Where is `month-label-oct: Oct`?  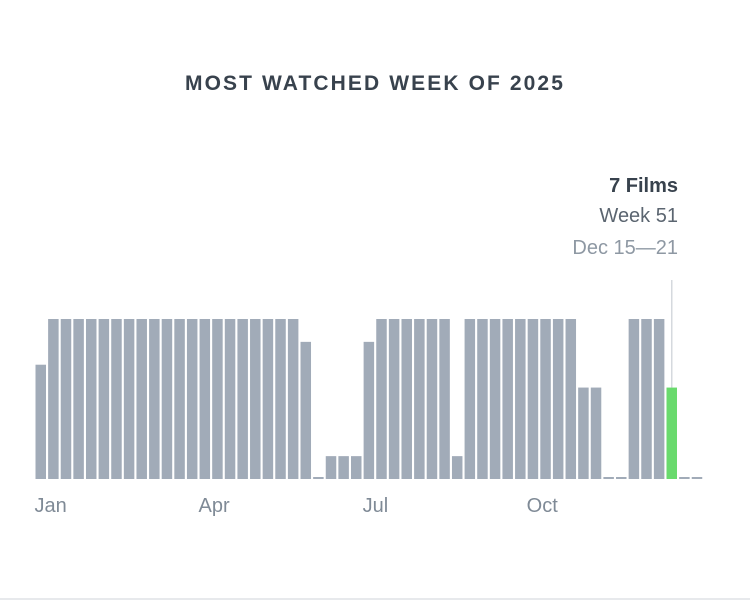
month-label-oct: Oct is located at coordinates (543, 506).